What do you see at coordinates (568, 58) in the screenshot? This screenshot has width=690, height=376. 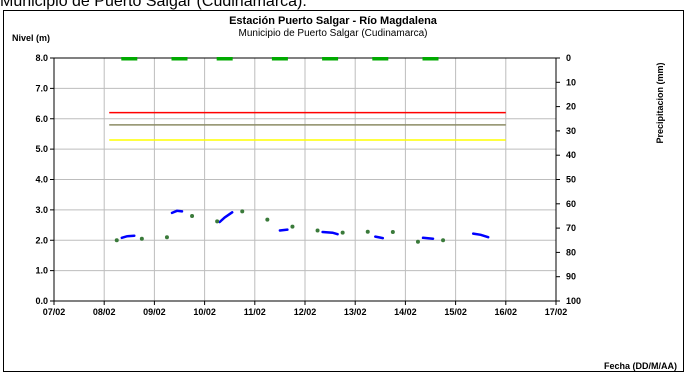 I see `y2-tick-label: 0` at bounding box center [568, 58].